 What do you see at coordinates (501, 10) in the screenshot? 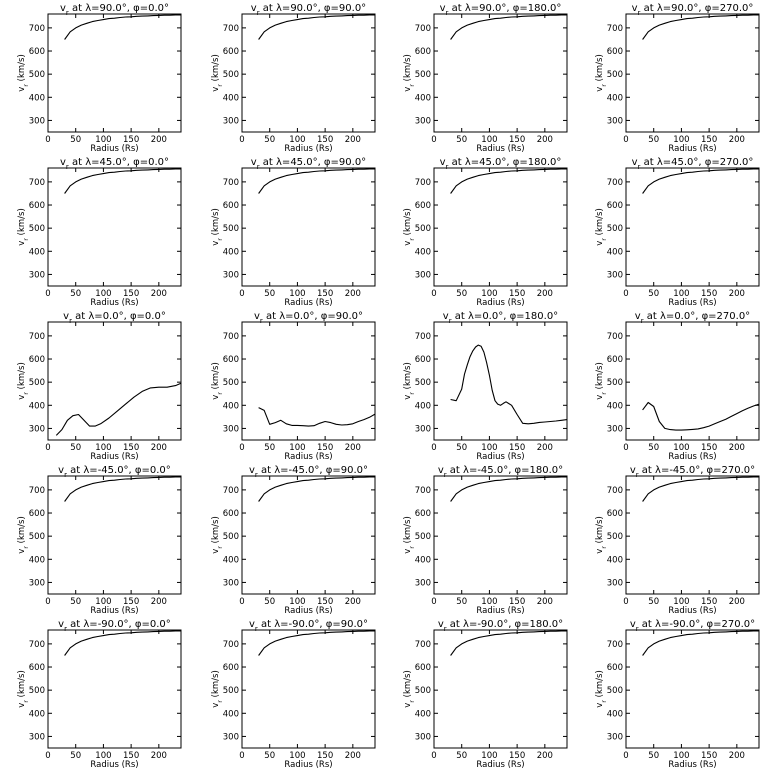
I see `panel-title: vr at λ=90.0°, φ=180.0°` at bounding box center [501, 10].